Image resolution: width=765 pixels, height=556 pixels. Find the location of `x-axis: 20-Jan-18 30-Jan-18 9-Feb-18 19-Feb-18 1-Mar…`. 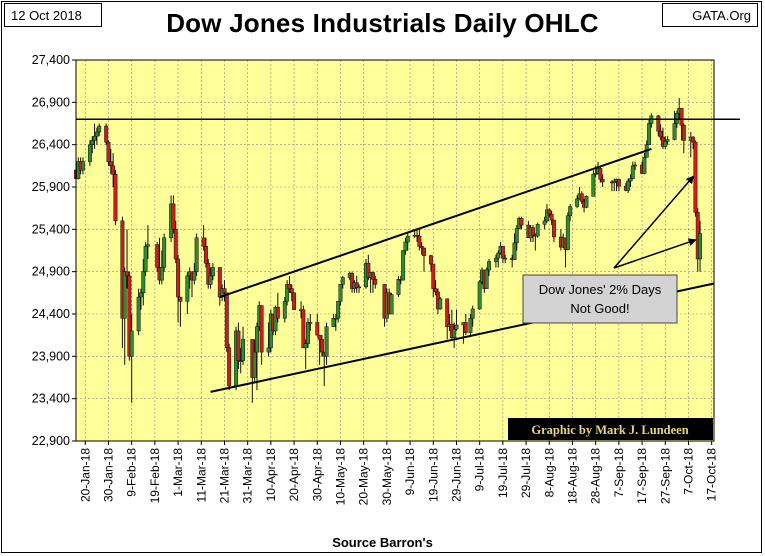

x-axis: 20-Jan-18 30-Jan-18 9-Feb-18 19-Feb-18 1-Mar… is located at coordinates (398, 473).